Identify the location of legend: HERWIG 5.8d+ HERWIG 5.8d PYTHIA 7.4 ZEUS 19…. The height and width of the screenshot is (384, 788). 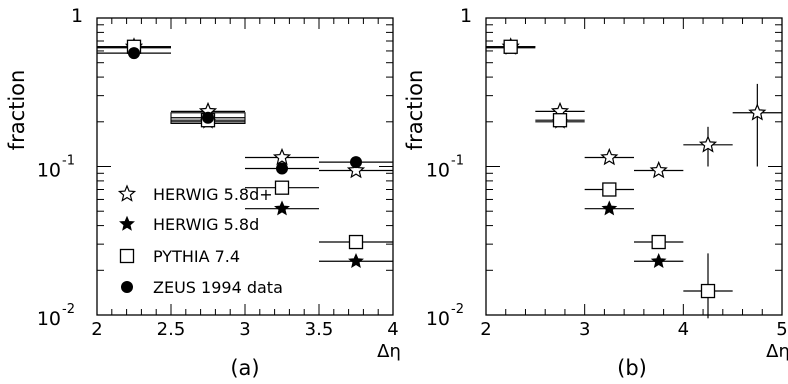
(200, 240).